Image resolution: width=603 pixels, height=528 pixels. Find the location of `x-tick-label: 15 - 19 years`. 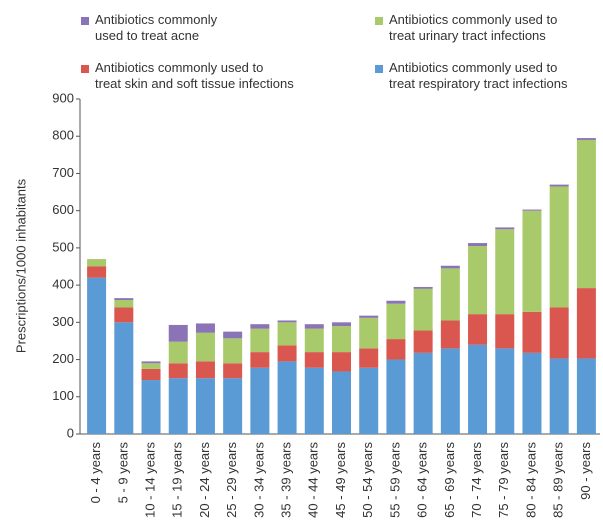

x-tick-label: 15 - 19 years is located at coordinates (177, 480).